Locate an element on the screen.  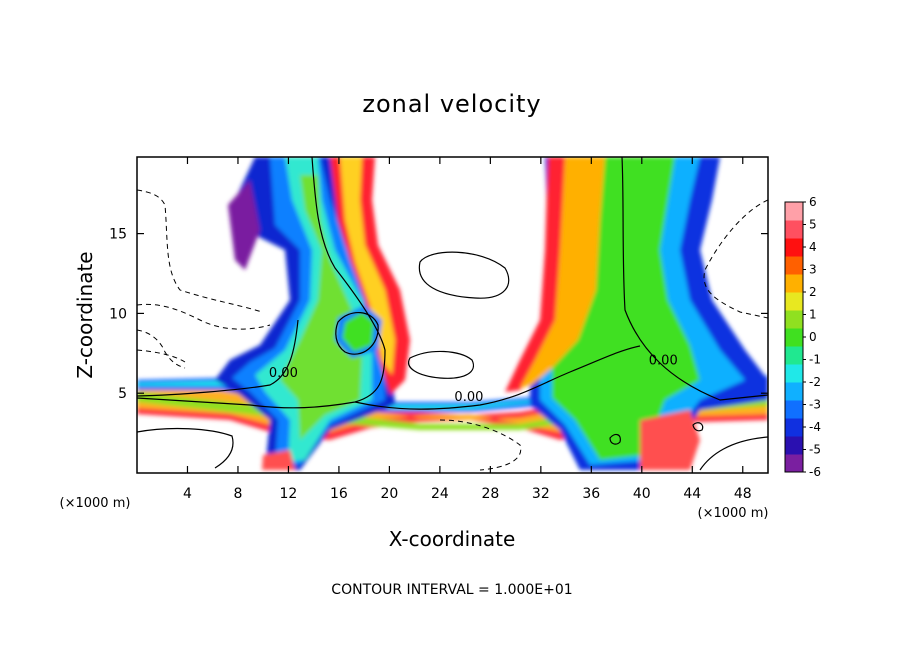
x-tick-label: 36 is located at coordinates (591, 494).